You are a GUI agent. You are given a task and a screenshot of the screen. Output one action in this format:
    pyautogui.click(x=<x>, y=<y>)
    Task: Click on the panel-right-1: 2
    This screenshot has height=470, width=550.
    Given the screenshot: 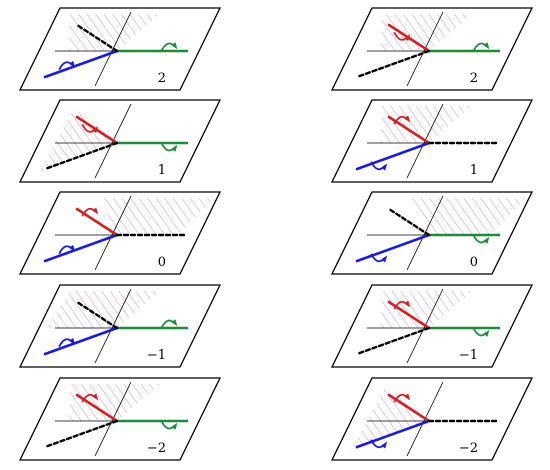 What is the action you would take?
    pyautogui.click(x=432, y=49)
    